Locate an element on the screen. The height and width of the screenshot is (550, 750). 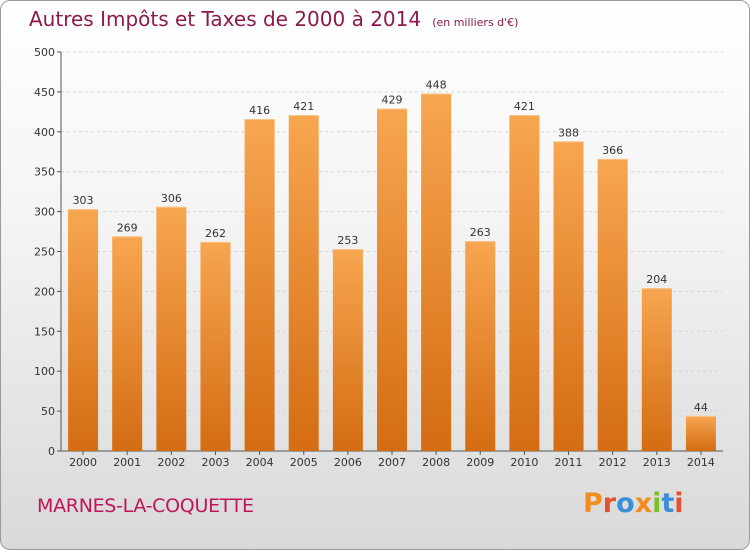
y-tick-label: 250 is located at coordinates (44, 252).